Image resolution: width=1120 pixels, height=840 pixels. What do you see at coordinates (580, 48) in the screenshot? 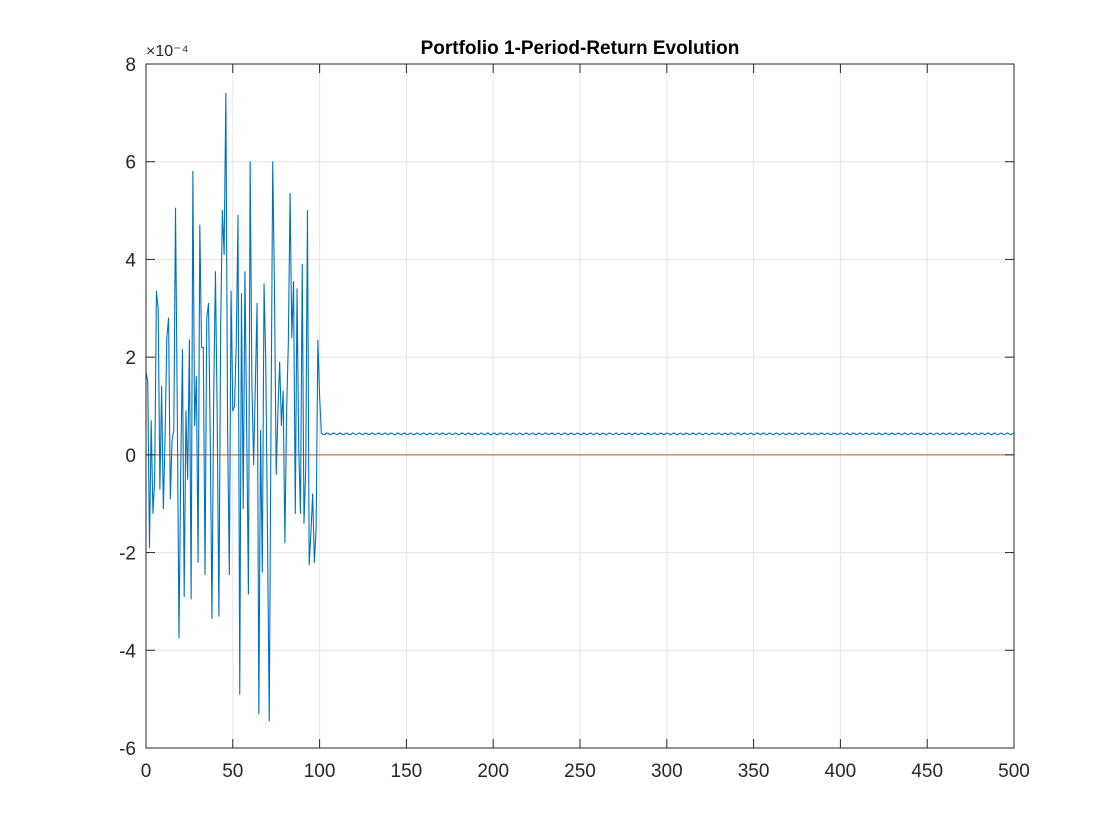
I see `chart-title: Portfolio 1-Period-Return Evolution` at bounding box center [580, 48].